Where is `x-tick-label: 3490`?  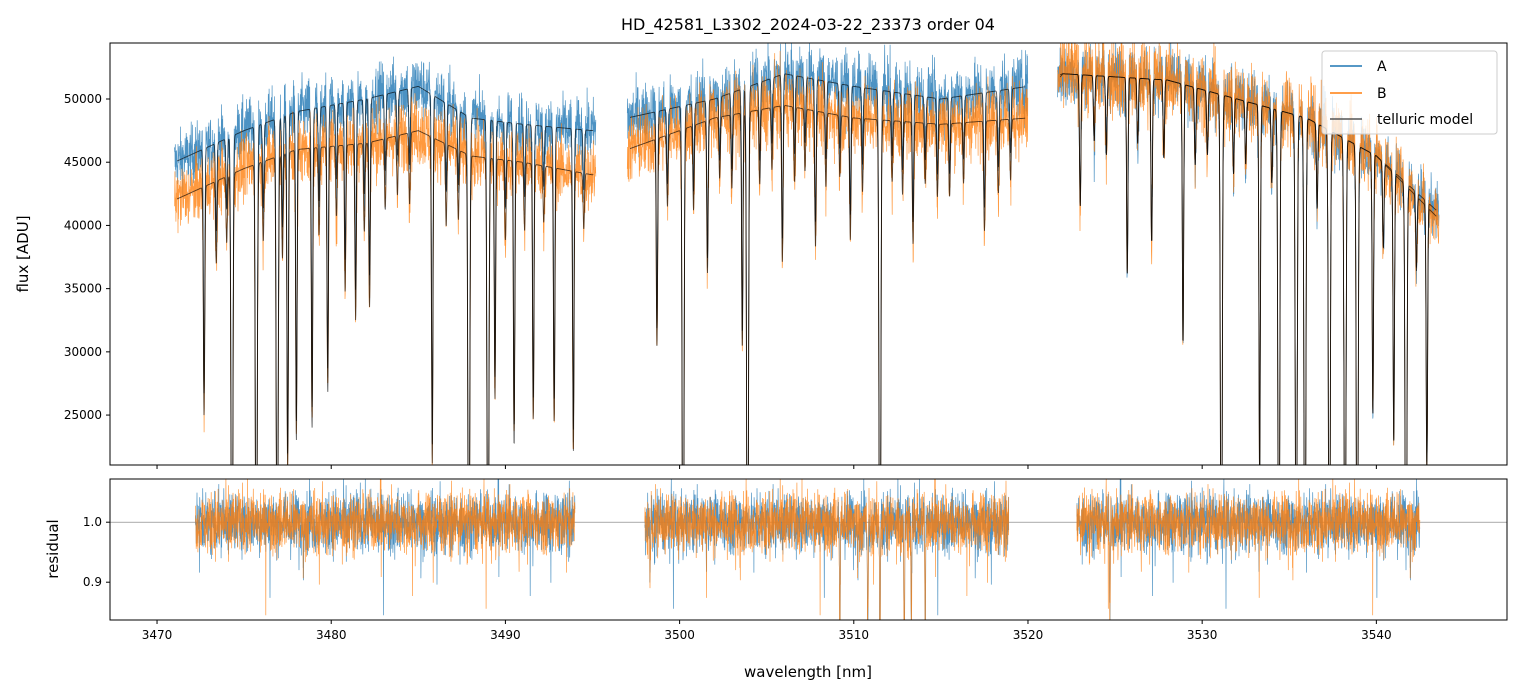
x-tick-label: 3490 is located at coordinates (505, 635).